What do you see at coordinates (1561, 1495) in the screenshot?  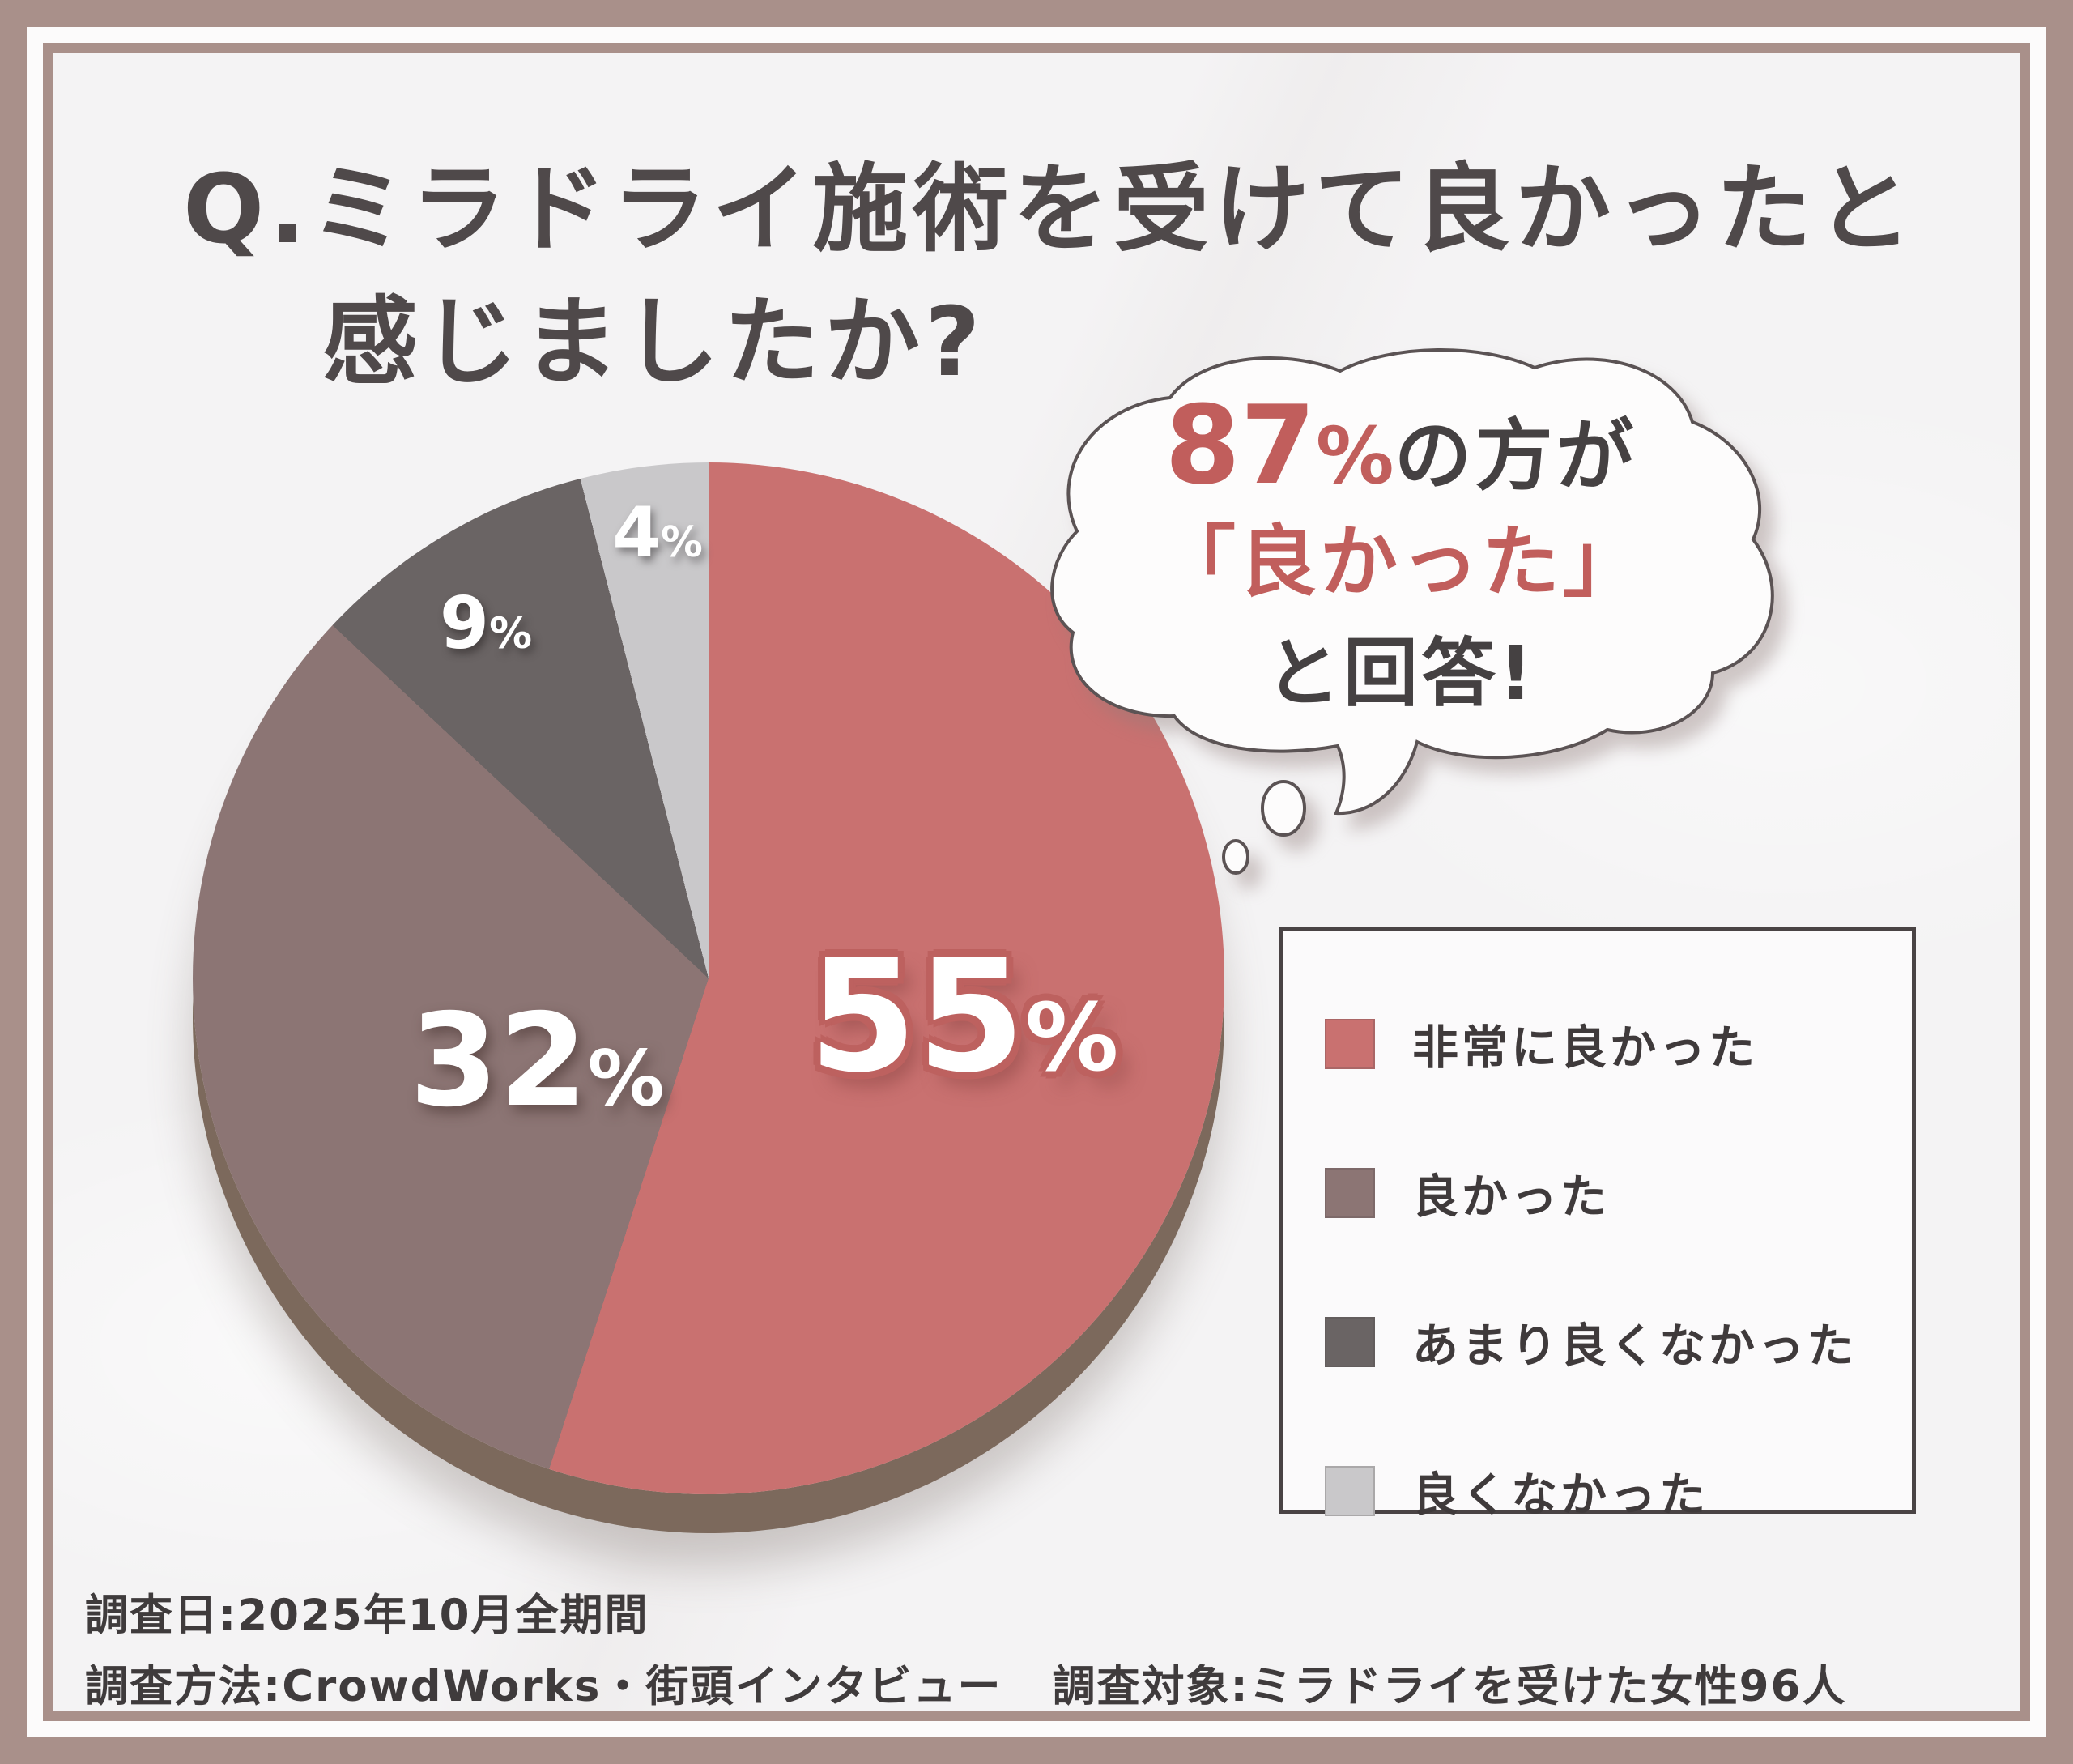 I see `legend-label-not-good: 良くなかった` at bounding box center [1561, 1495].